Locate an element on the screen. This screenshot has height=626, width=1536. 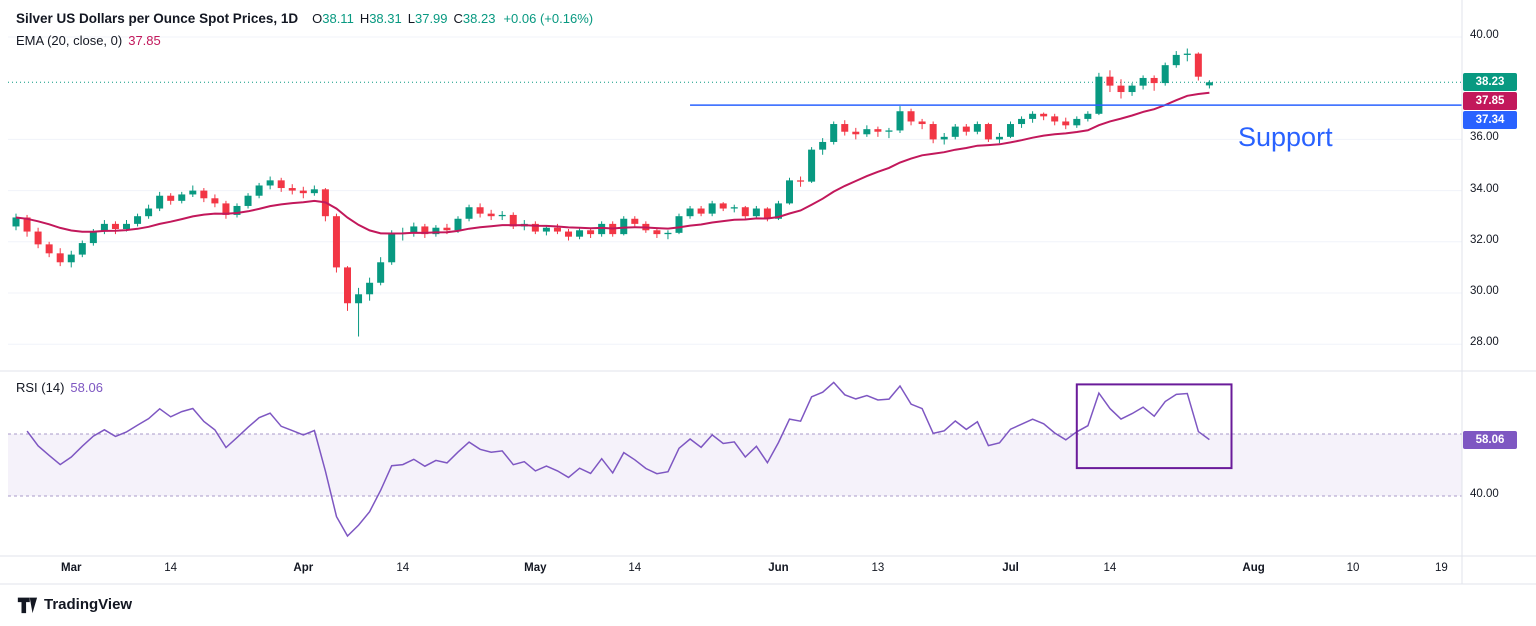
time-axis-label: Jul is located at coordinates (1010, 568).